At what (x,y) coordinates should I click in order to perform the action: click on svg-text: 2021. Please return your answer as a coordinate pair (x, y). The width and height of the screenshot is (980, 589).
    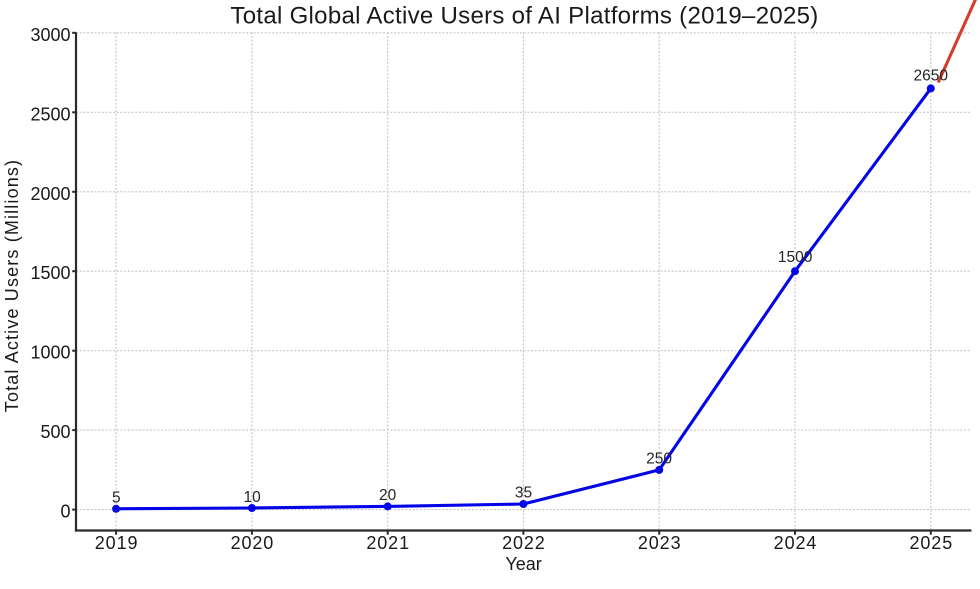
    Looking at the image, I should click on (388, 543).